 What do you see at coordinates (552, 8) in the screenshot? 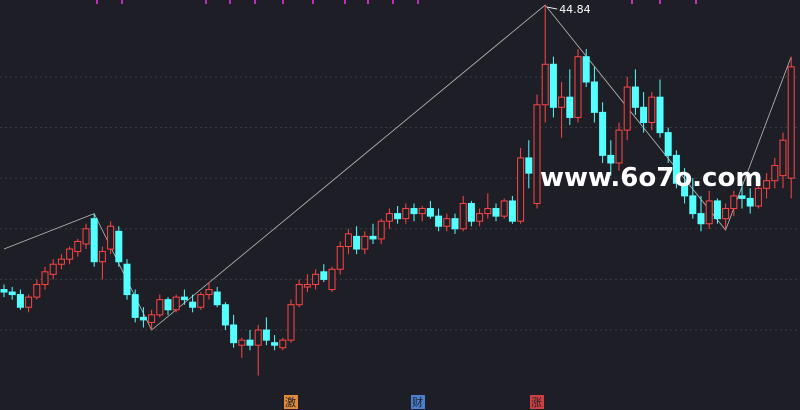
I see `peak-arrow` at bounding box center [552, 8].